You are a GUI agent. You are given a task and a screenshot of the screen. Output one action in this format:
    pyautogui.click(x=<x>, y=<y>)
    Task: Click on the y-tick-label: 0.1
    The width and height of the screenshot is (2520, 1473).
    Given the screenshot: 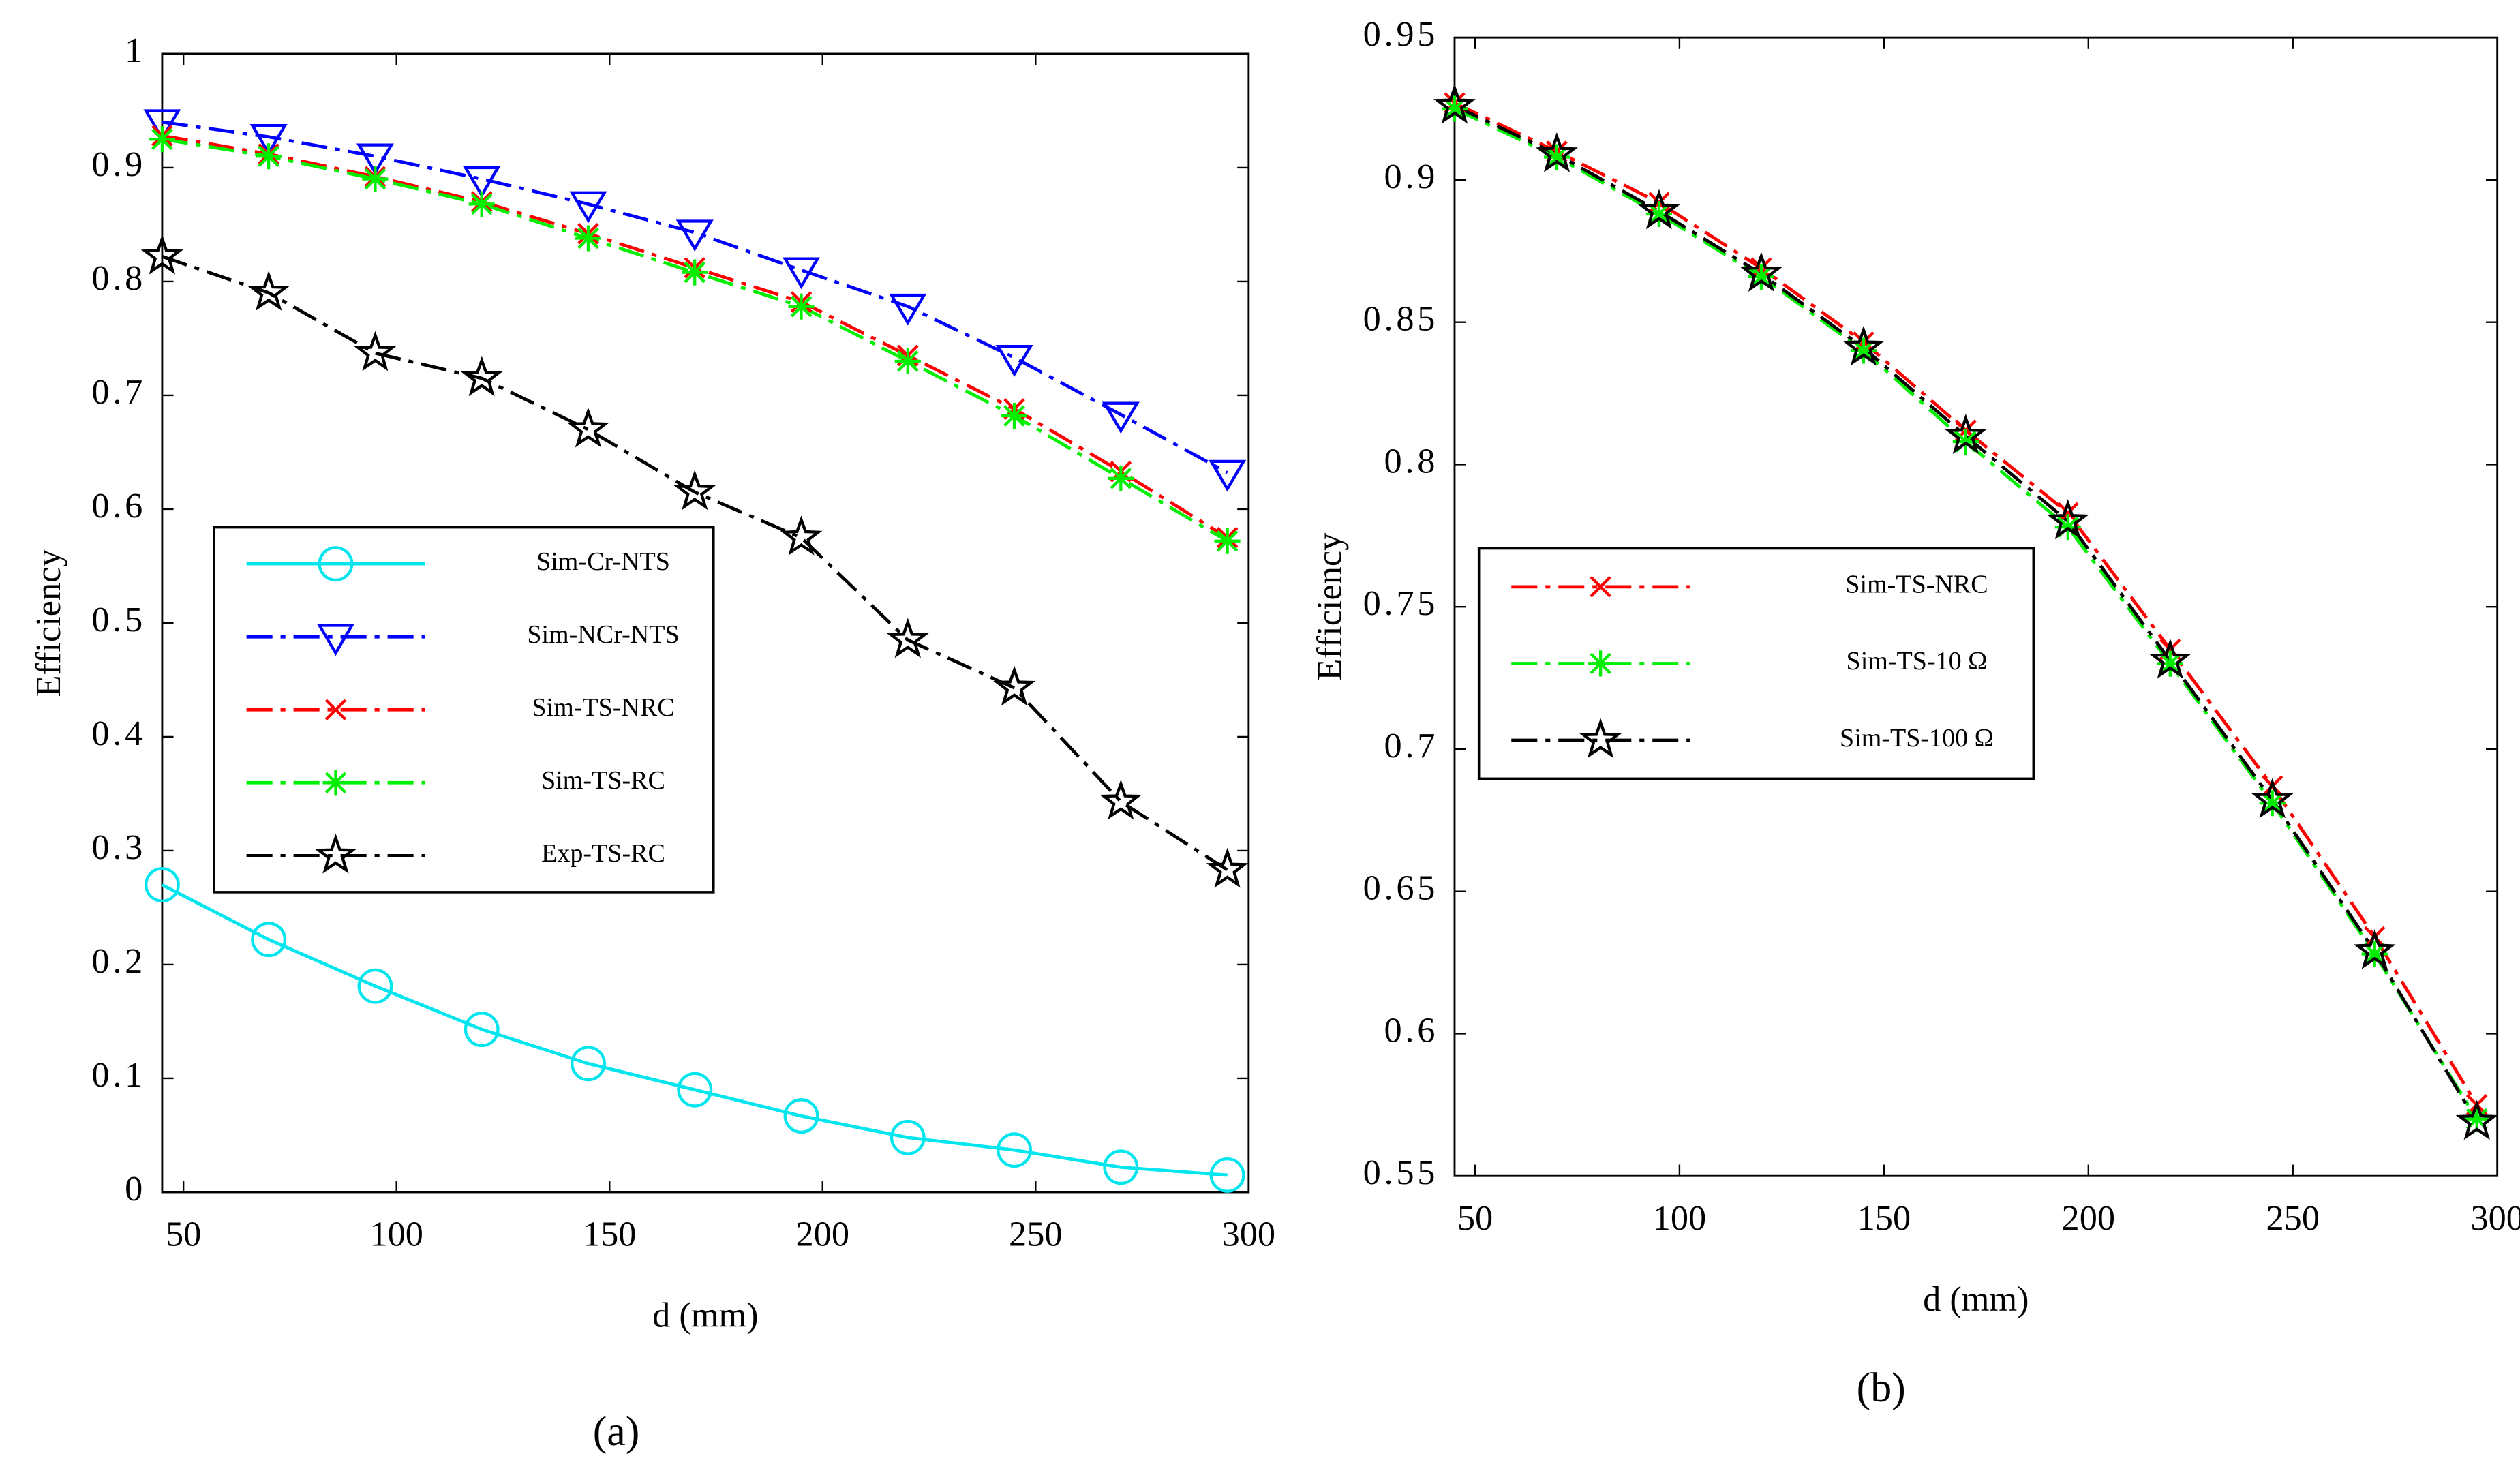 What is the action you would take?
    pyautogui.click(x=118, y=1075)
    